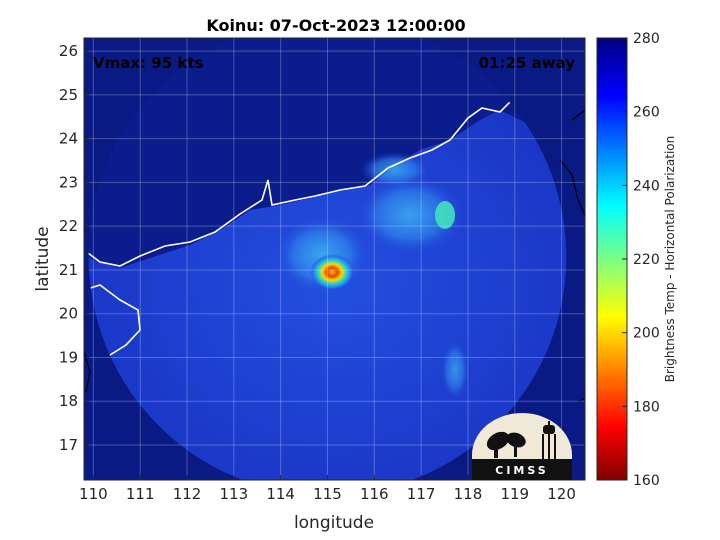 Image resolution: width=720 pixels, height=540 pixels. Describe the element at coordinates (410, 215) in the screenshot. I see `rainband-east` at that location.